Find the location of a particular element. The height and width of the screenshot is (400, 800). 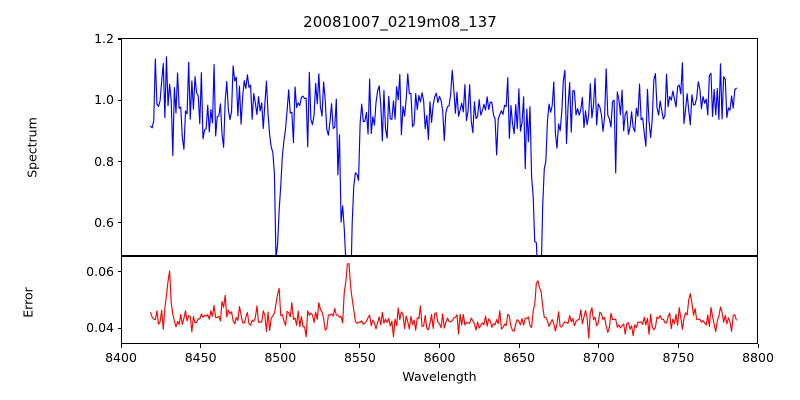

error-plot-area is located at coordinates (443, 301).